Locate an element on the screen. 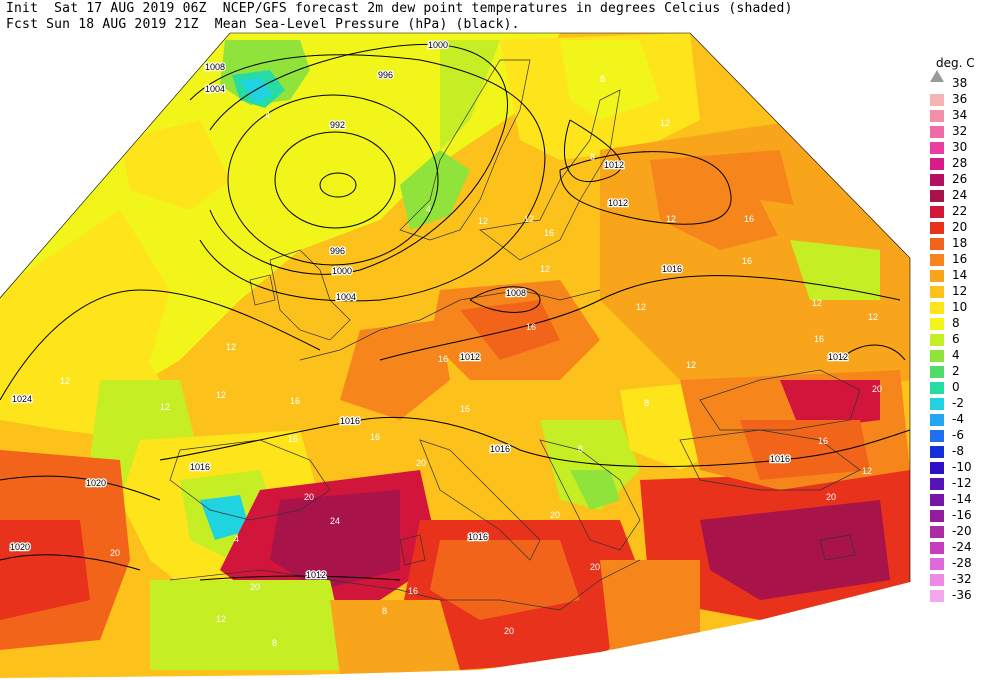 The height and width of the screenshot is (680, 1000). legend-label: 34 is located at coordinates (960, 115).